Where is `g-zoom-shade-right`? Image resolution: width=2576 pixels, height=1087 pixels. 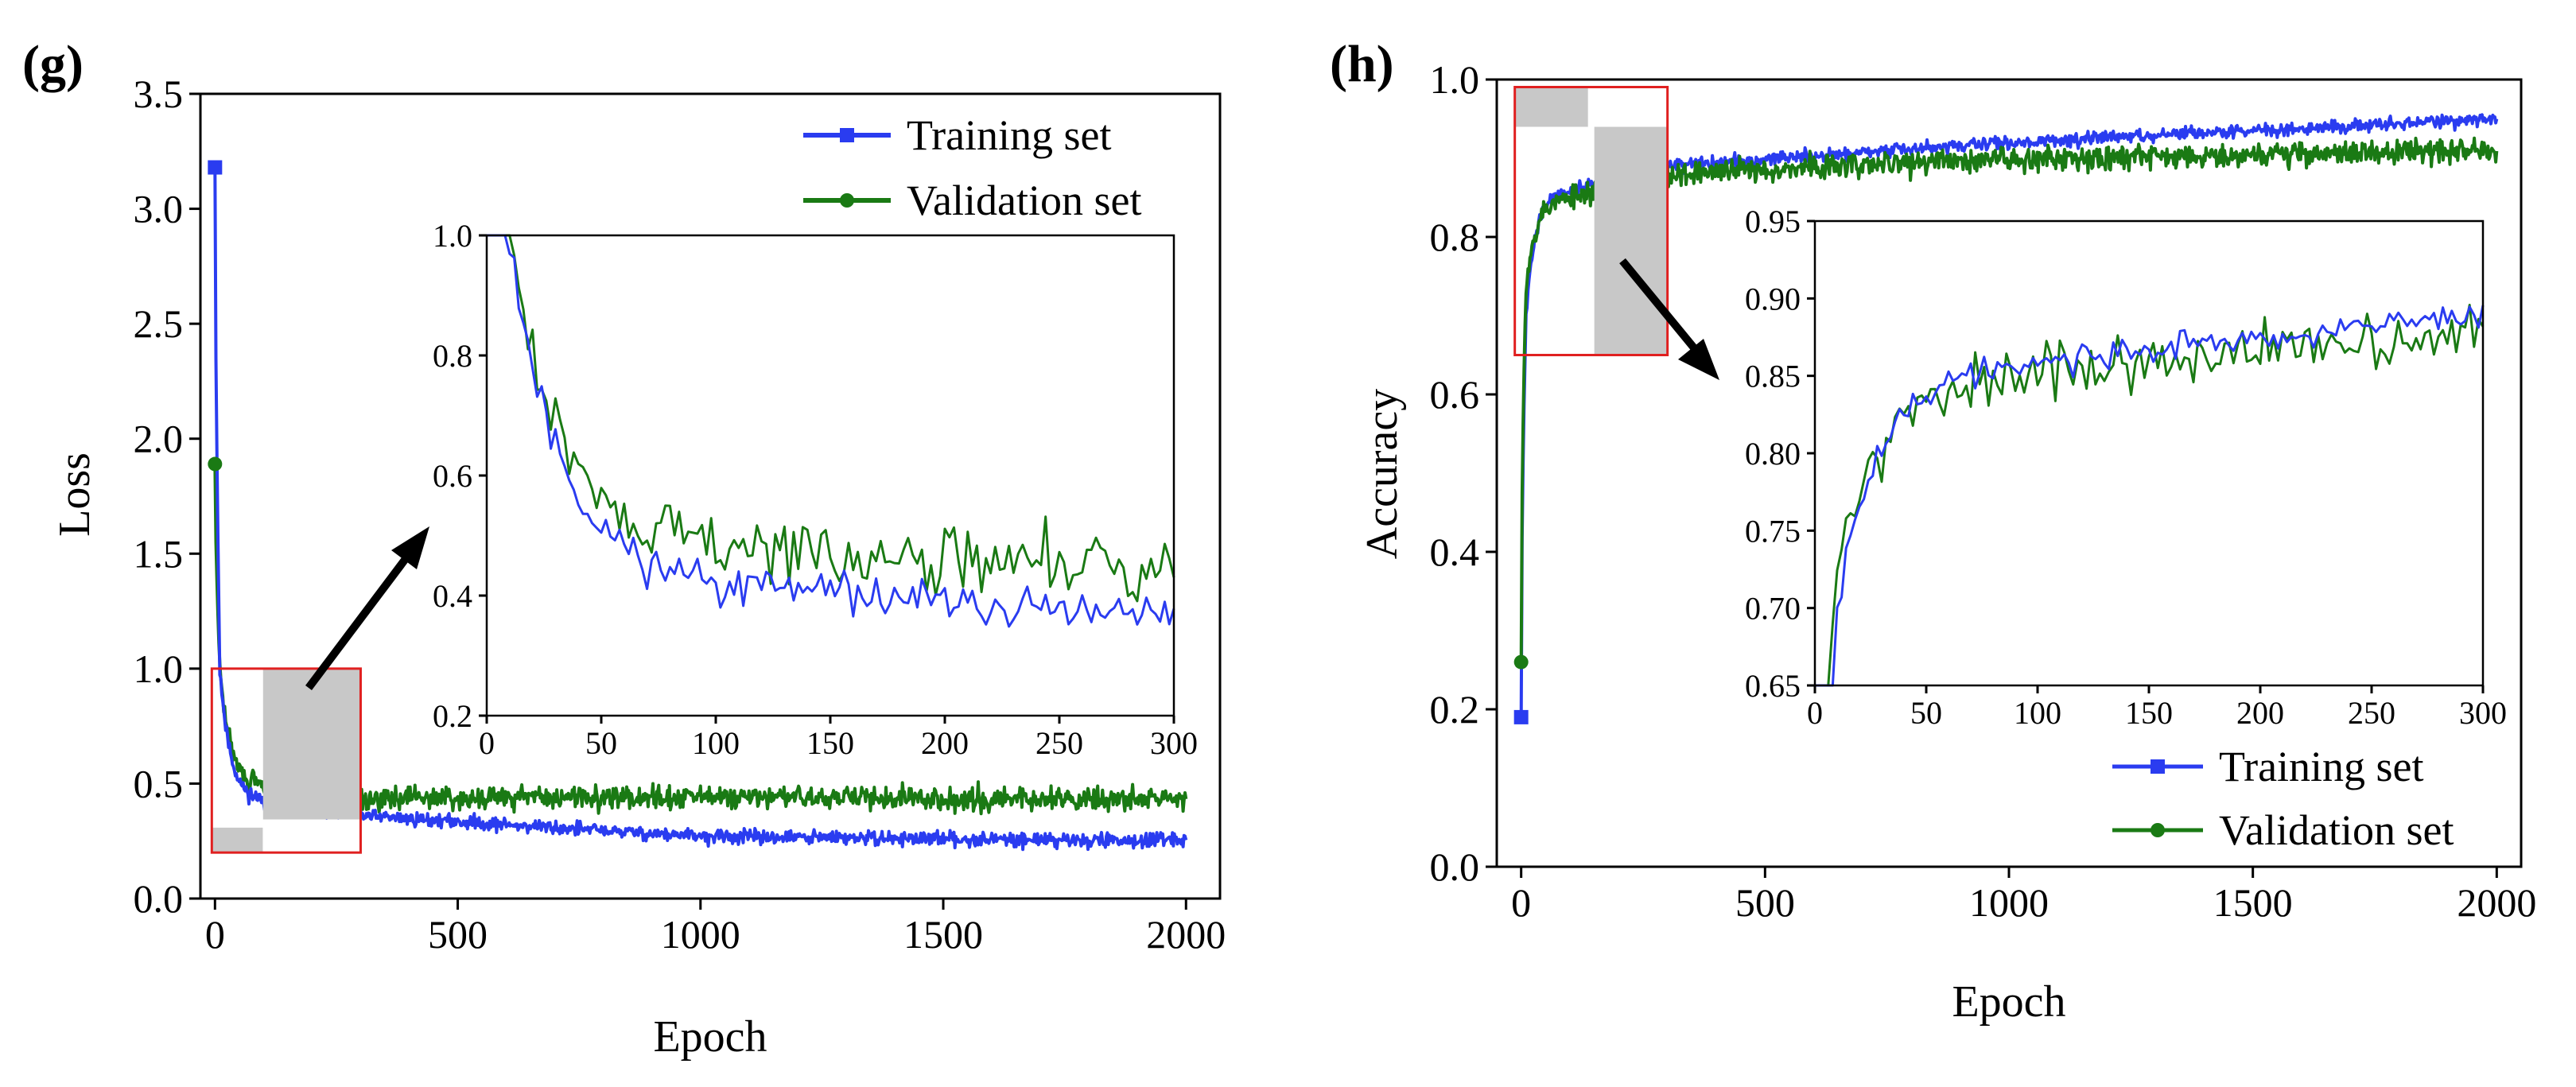 g-zoom-shade-right is located at coordinates (311, 744).